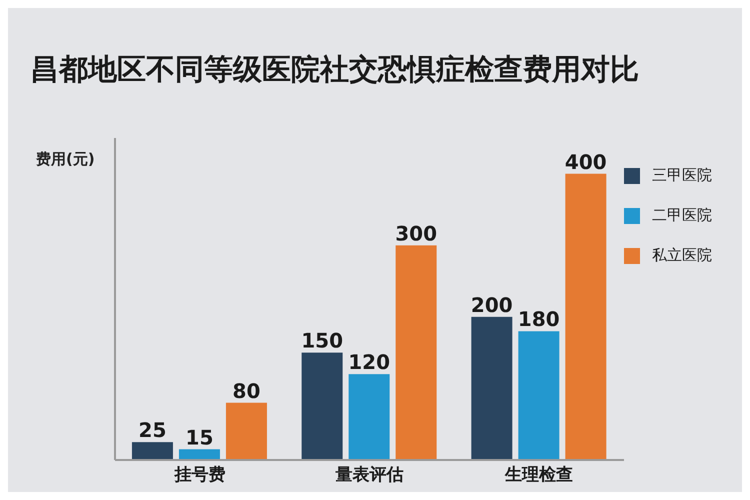 The height and width of the screenshot is (500, 750). What do you see at coordinates (682, 255) in the screenshot?
I see `legend-label: 私立医院` at bounding box center [682, 255].